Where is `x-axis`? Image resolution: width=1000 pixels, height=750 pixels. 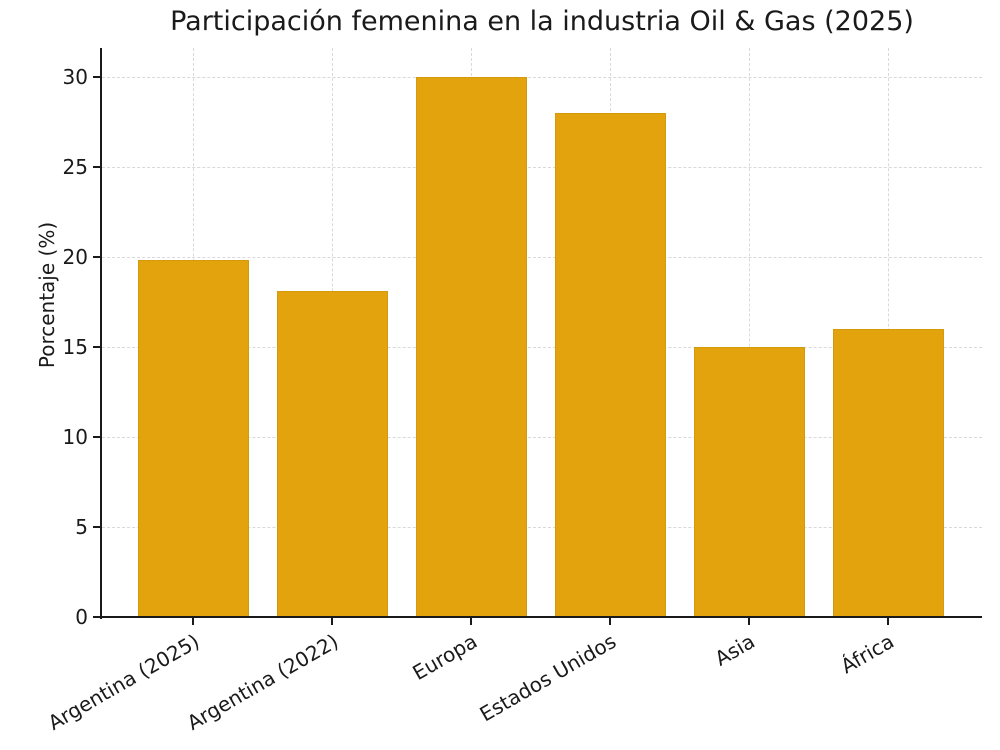 x-axis is located at coordinates (541, 617).